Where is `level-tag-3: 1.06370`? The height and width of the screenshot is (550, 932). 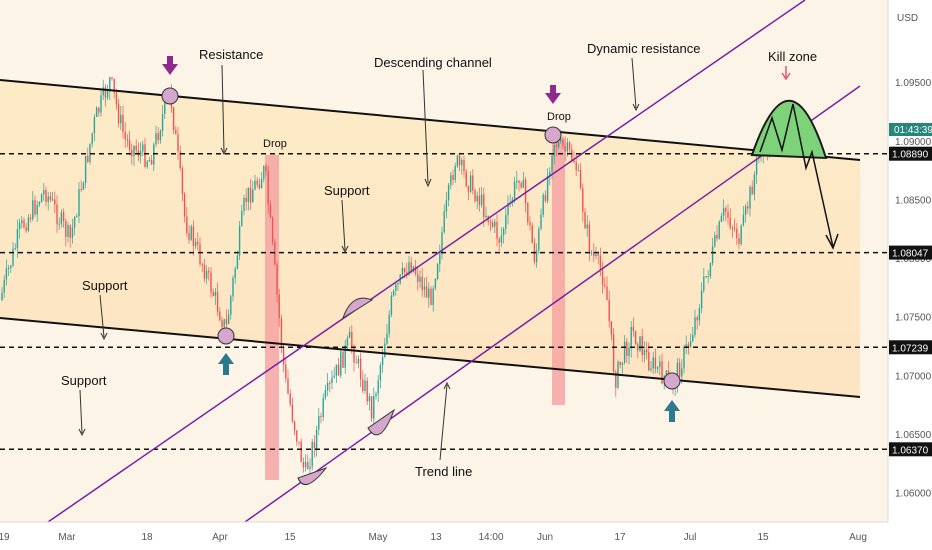
level-tag-3: 1.06370 is located at coordinates (910, 449).